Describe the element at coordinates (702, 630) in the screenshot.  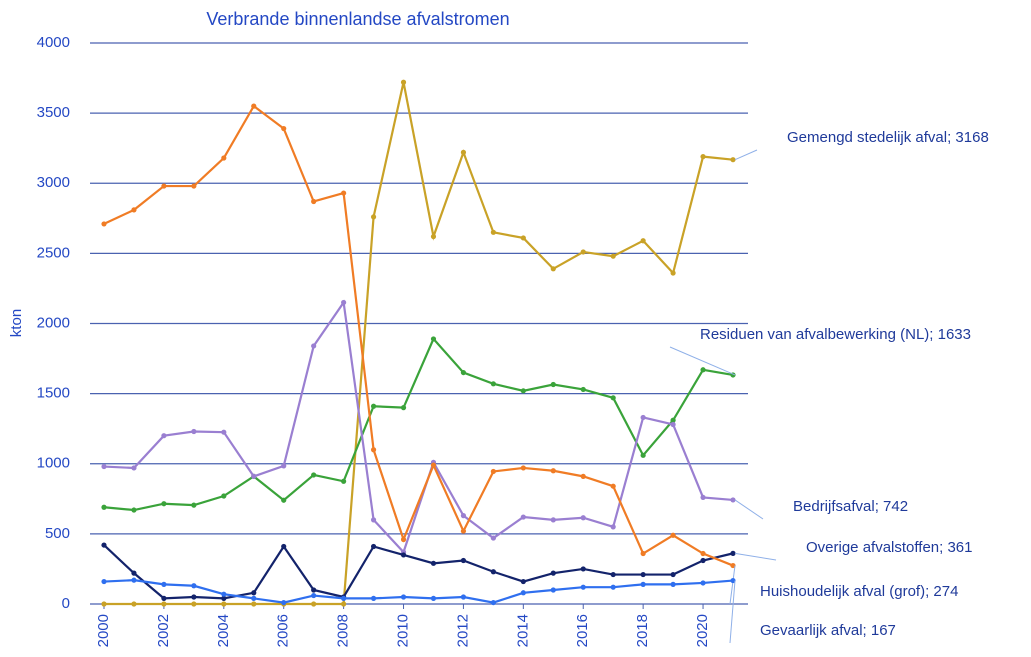
I see `x-tick-label: 2020` at that location.